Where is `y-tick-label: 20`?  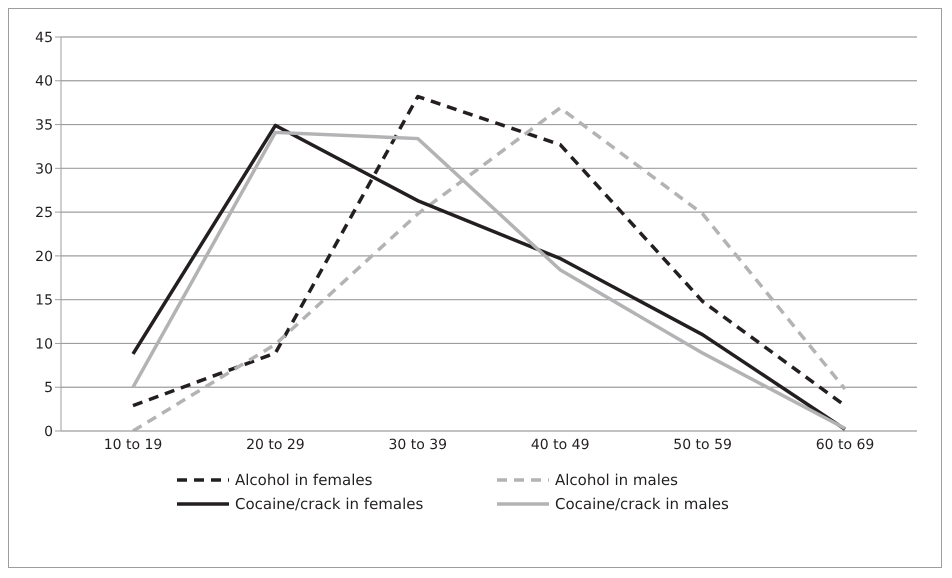
y-tick-label: 20 is located at coordinates (44, 256).